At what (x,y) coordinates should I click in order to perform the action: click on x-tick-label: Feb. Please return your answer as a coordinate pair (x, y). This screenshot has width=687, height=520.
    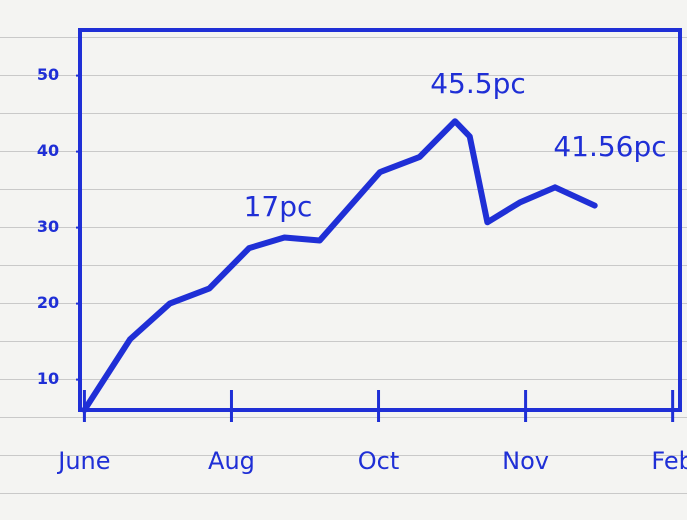
    Looking at the image, I should click on (669, 461).